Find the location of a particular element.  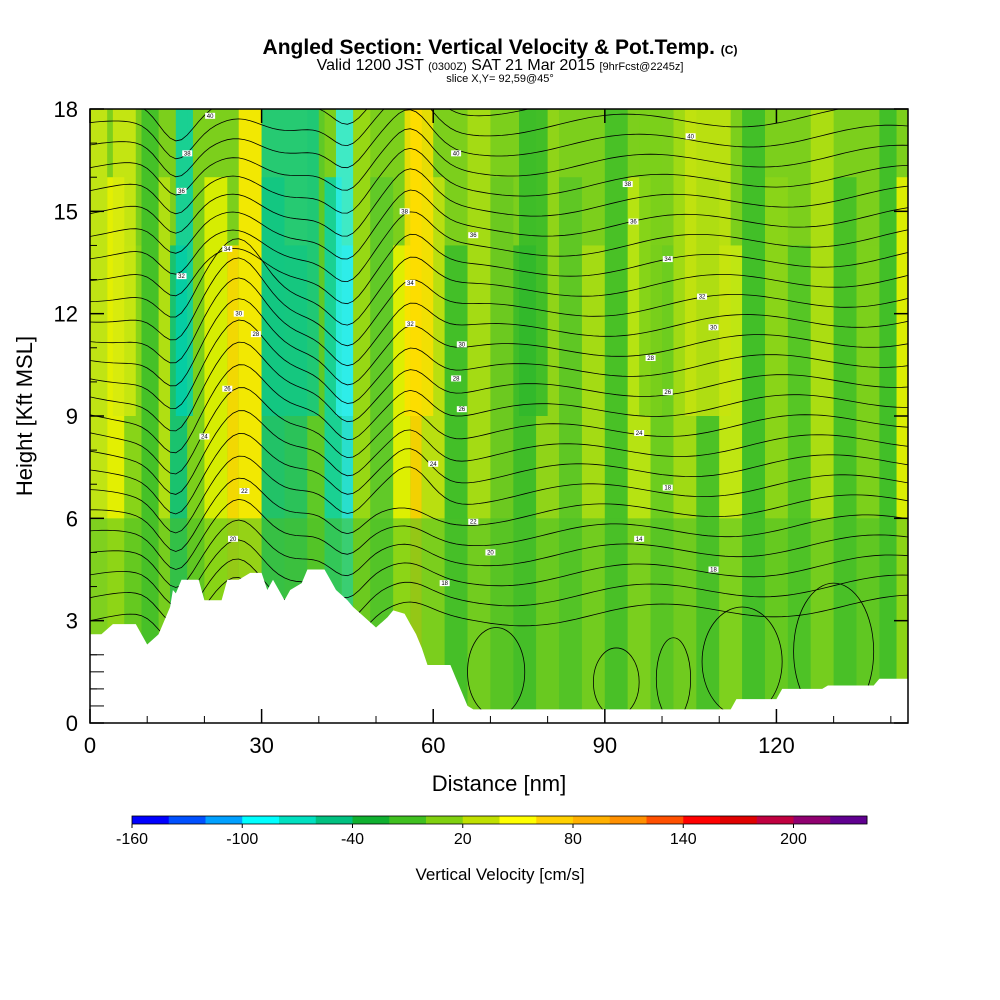

contour-label-text: 34 is located at coordinates (227, 250).